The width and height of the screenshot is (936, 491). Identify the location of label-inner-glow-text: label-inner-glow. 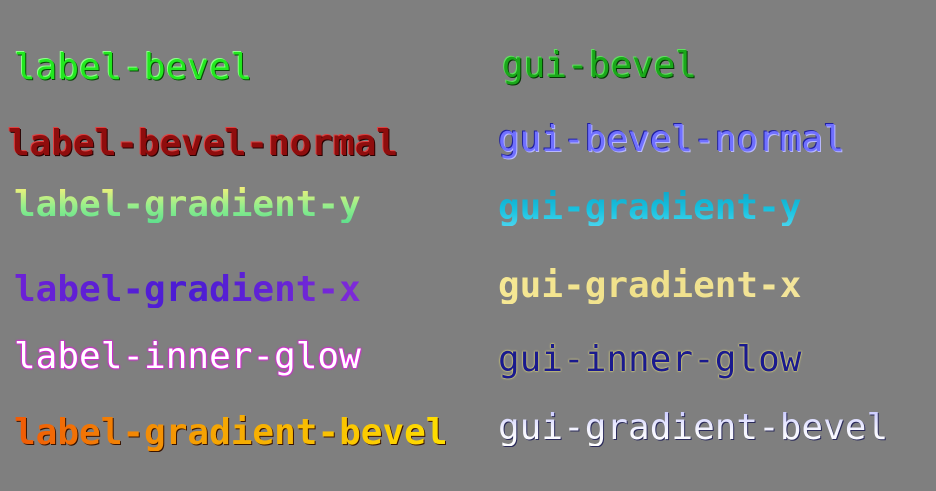
(187, 356).